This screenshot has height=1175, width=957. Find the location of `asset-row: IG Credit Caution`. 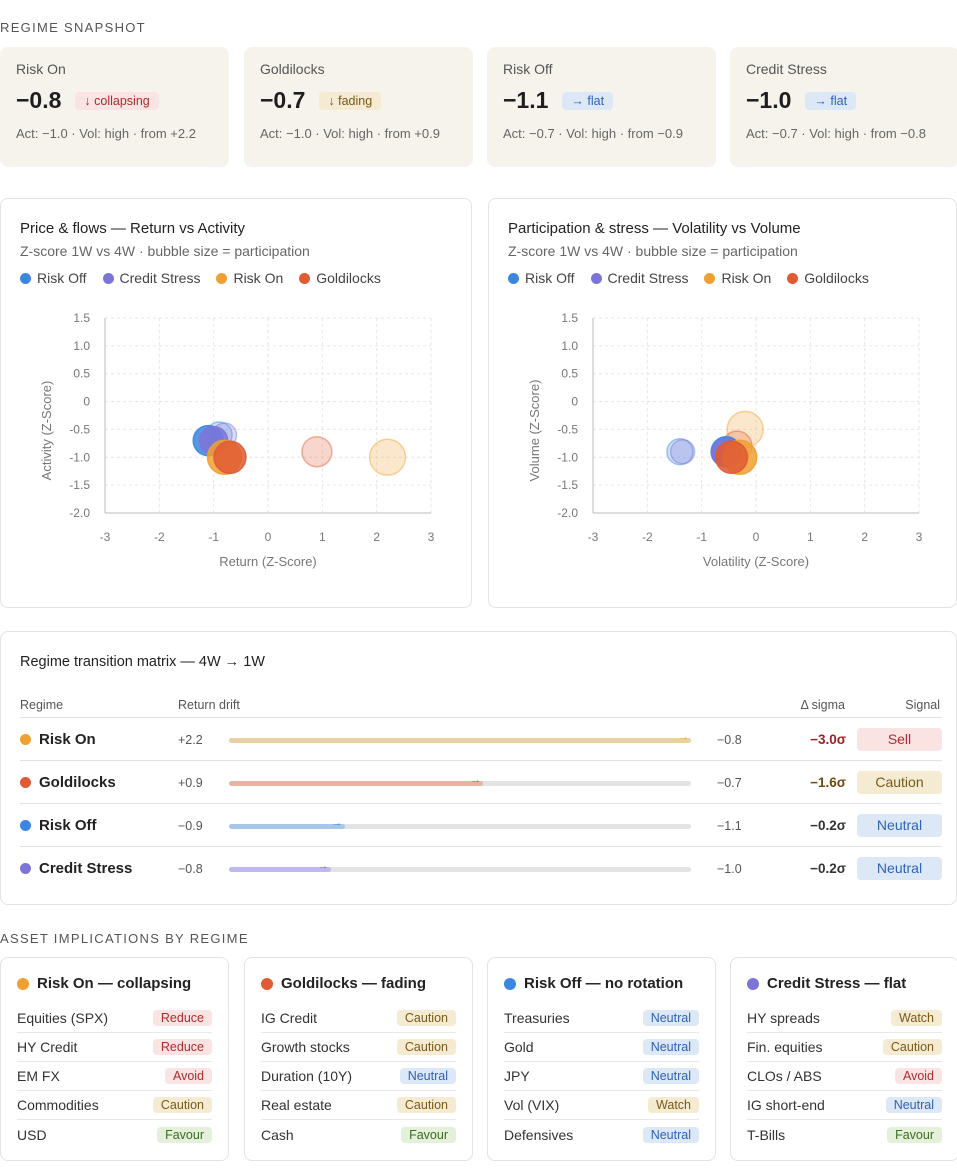

asset-row: IG Credit Caution is located at coordinates (358, 1018).